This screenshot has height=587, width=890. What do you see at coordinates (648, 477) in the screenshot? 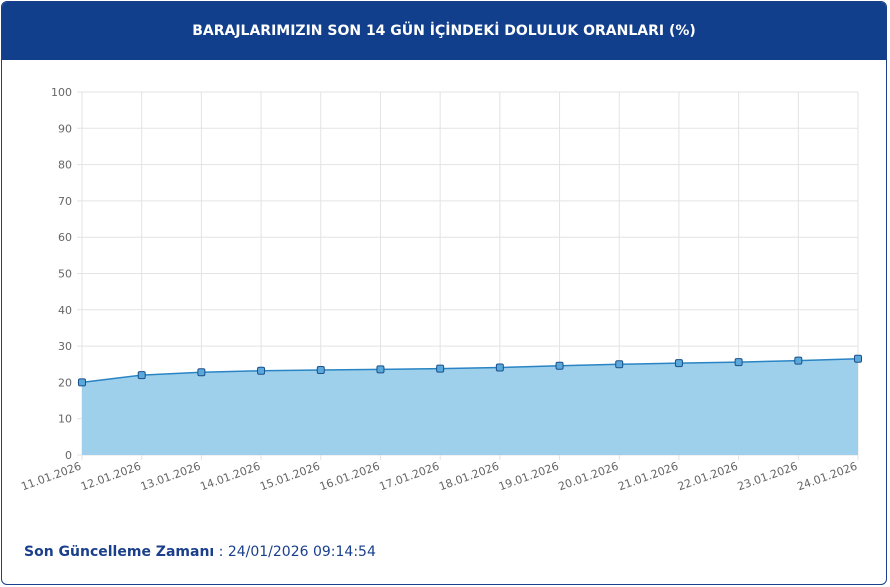
I see `x-tick-label: 21.01.2026` at bounding box center [648, 477].